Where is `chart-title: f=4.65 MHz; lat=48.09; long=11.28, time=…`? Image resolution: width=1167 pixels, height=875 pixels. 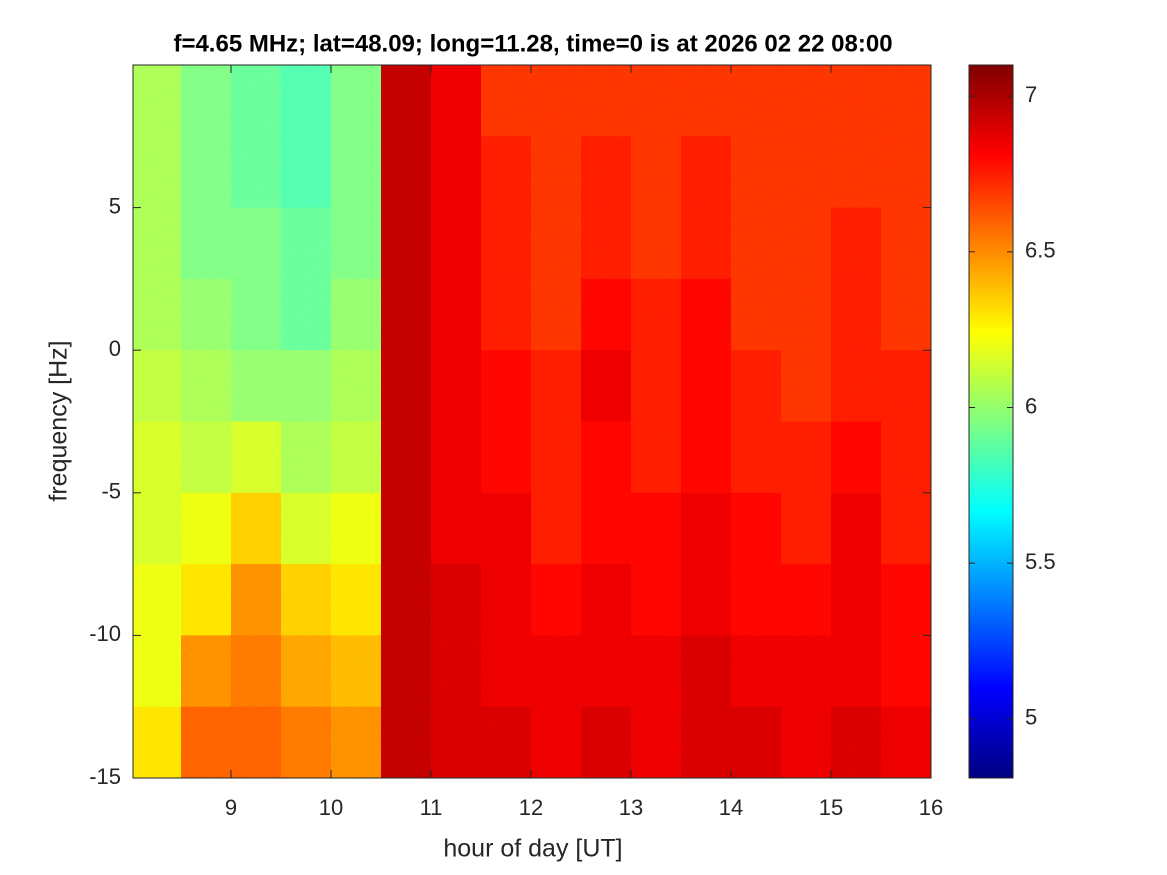
chart-title: f=4.65 MHz; lat=48.09; long=11.28, time=… is located at coordinates (532, 43).